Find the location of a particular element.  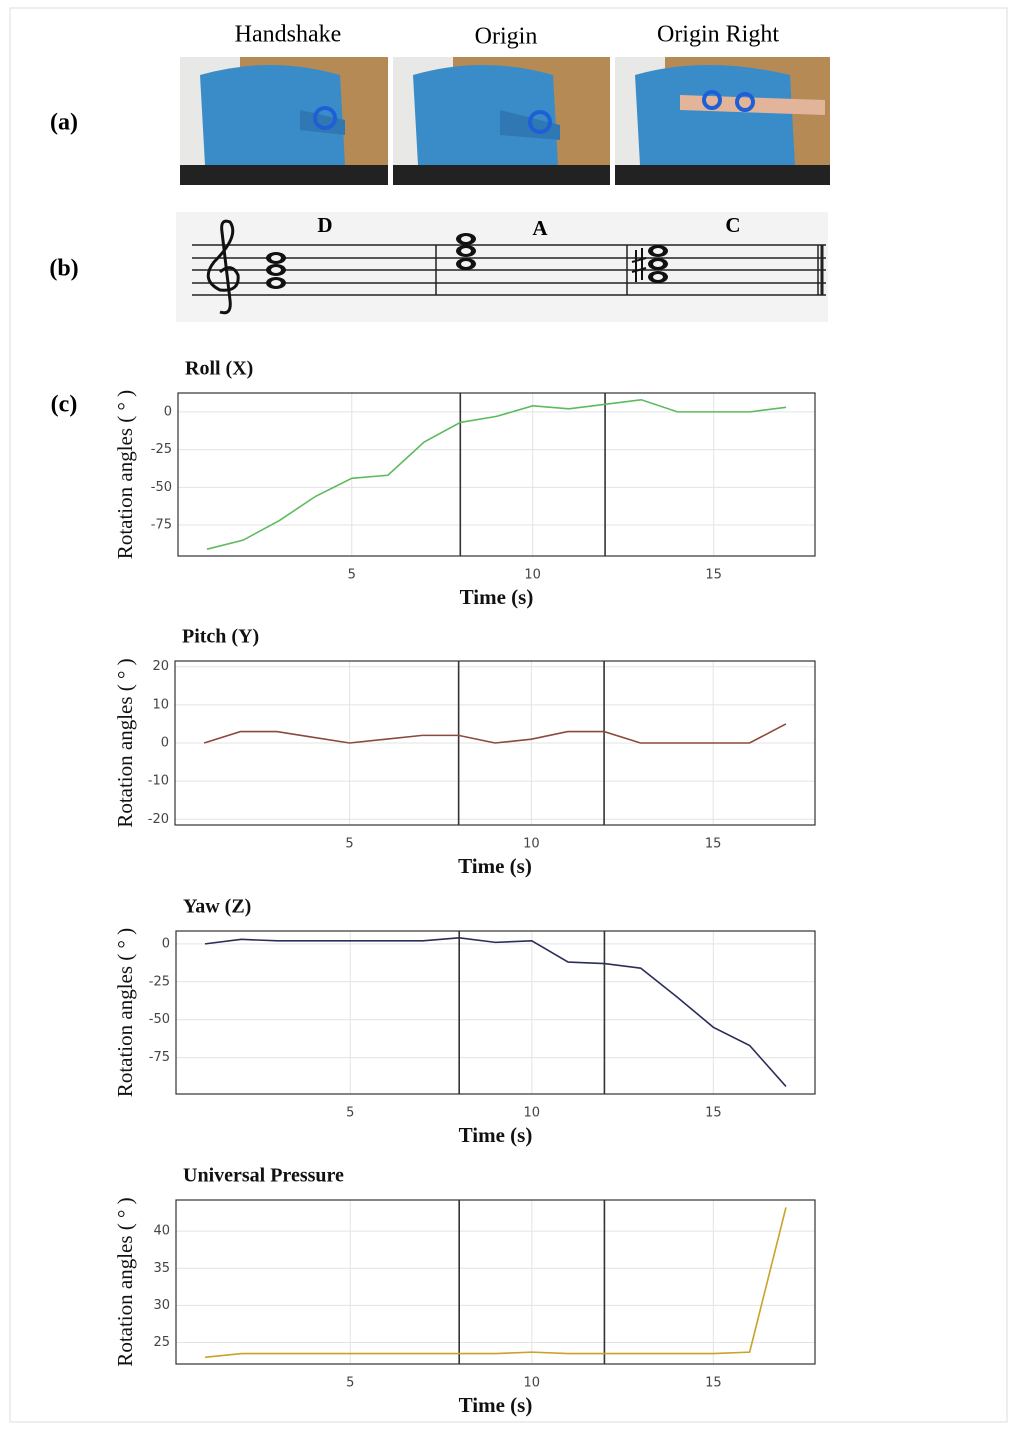

y-tick-label: 30 is located at coordinates (161, 1305).